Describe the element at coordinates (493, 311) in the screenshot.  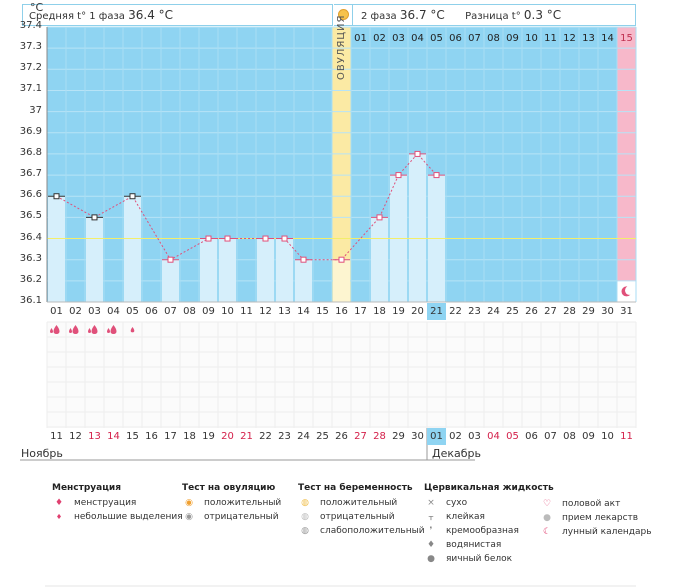
I see `x-tick-label: 24` at that location.